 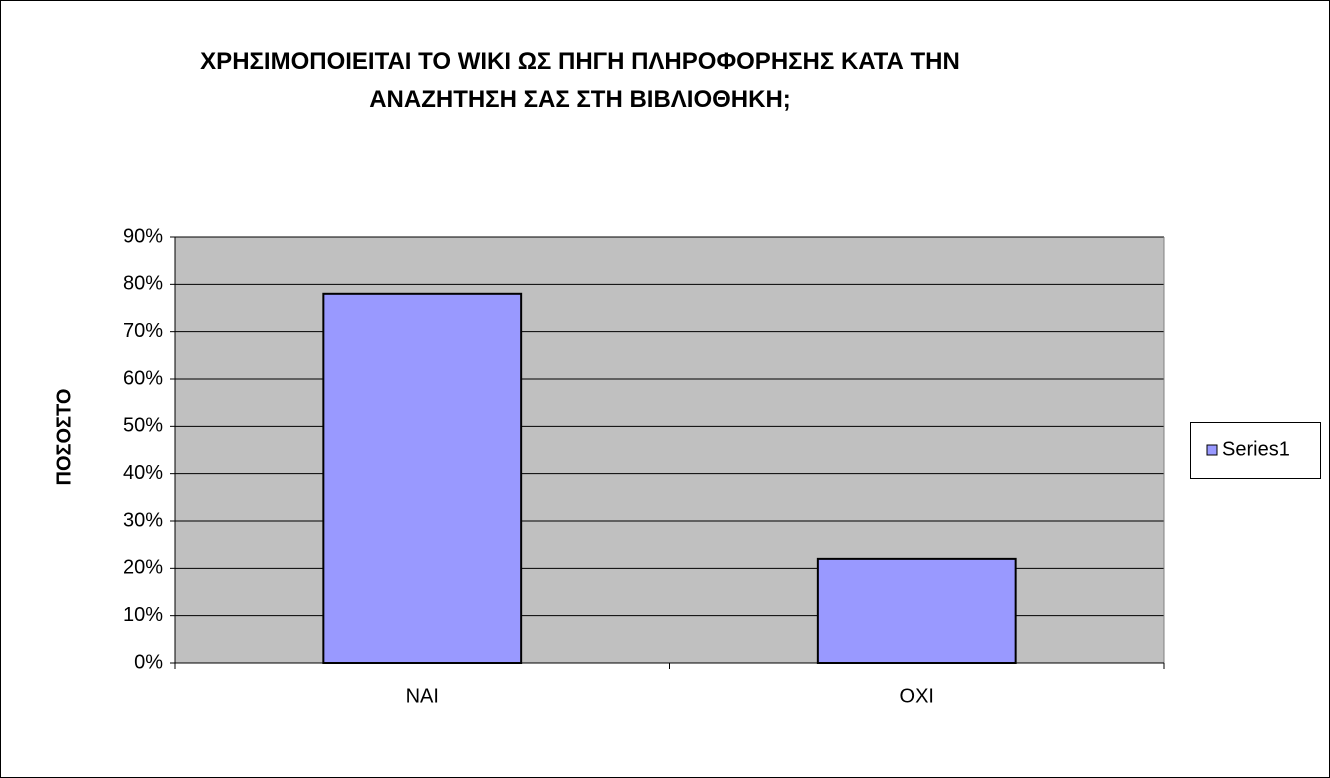 I want to click on legend-swatch, so click(x=1212, y=450).